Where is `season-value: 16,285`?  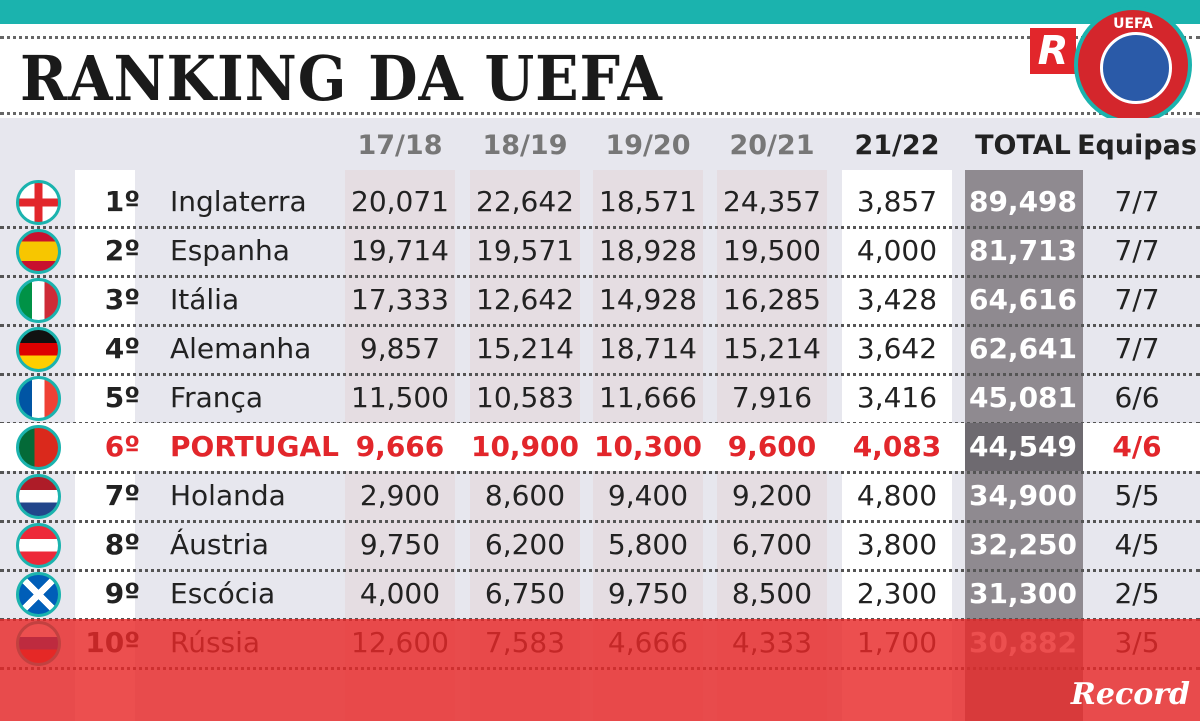
season-value: 16,285 is located at coordinates (772, 299).